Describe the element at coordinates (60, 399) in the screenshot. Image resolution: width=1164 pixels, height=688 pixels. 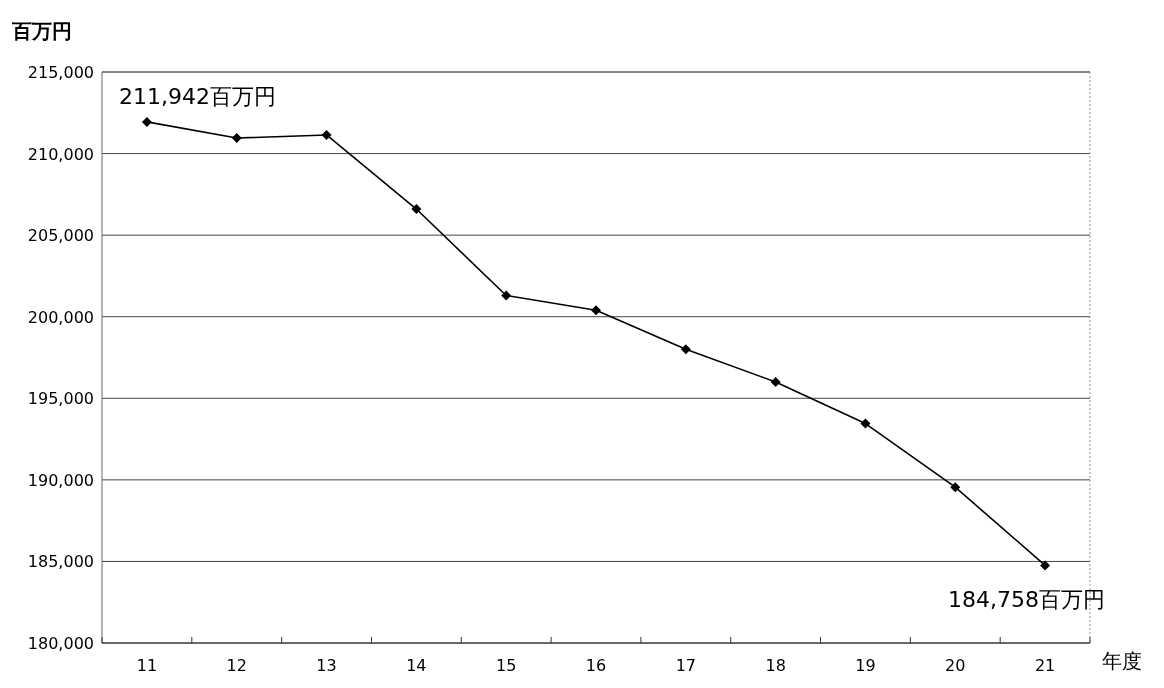
I see `y-tick-label: 195,000` at that location.